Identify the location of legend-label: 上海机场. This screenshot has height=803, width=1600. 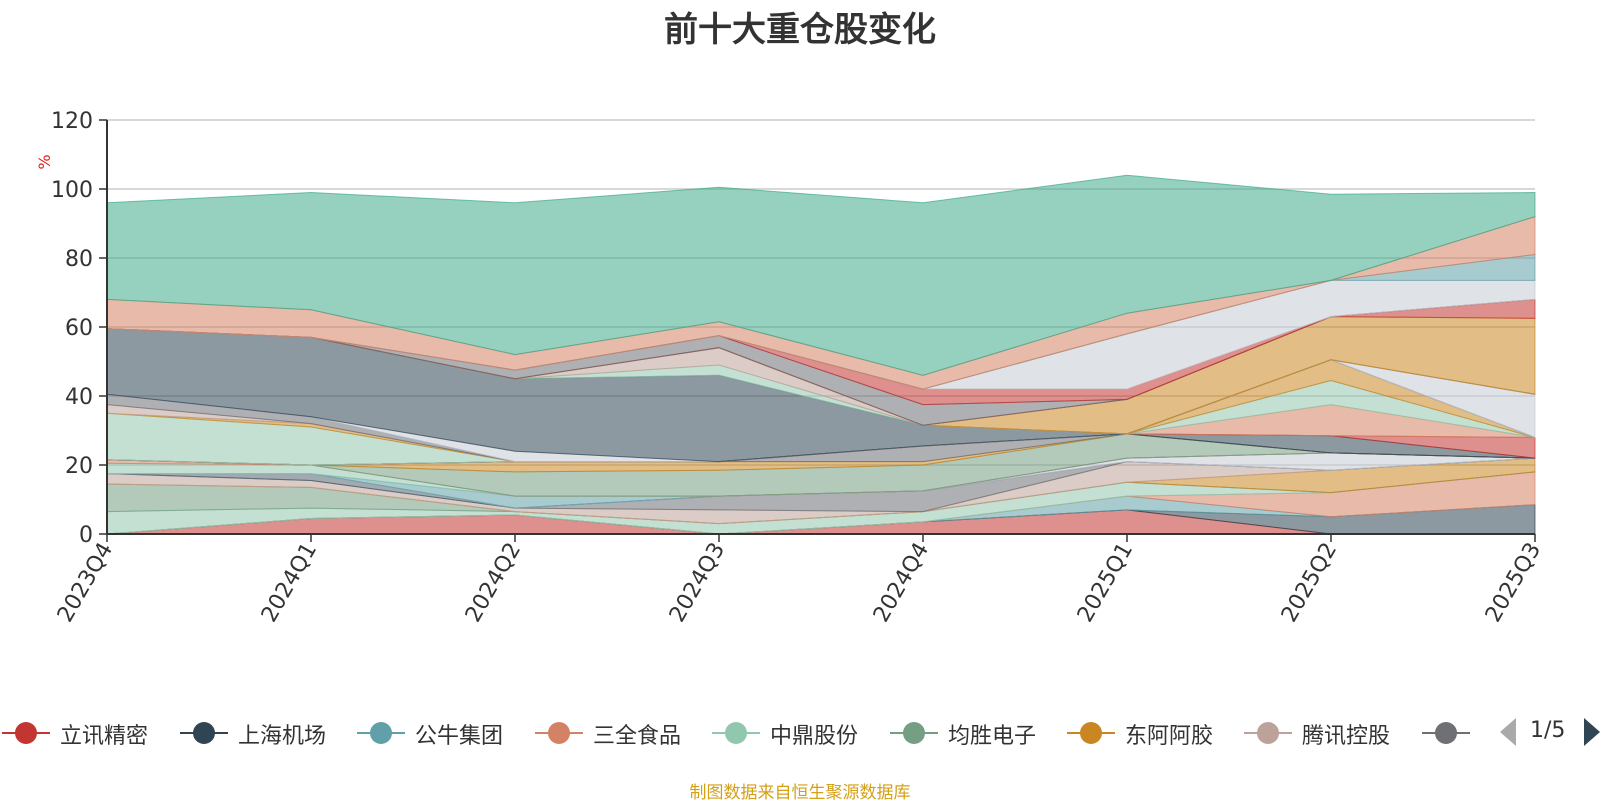
(282, 736).